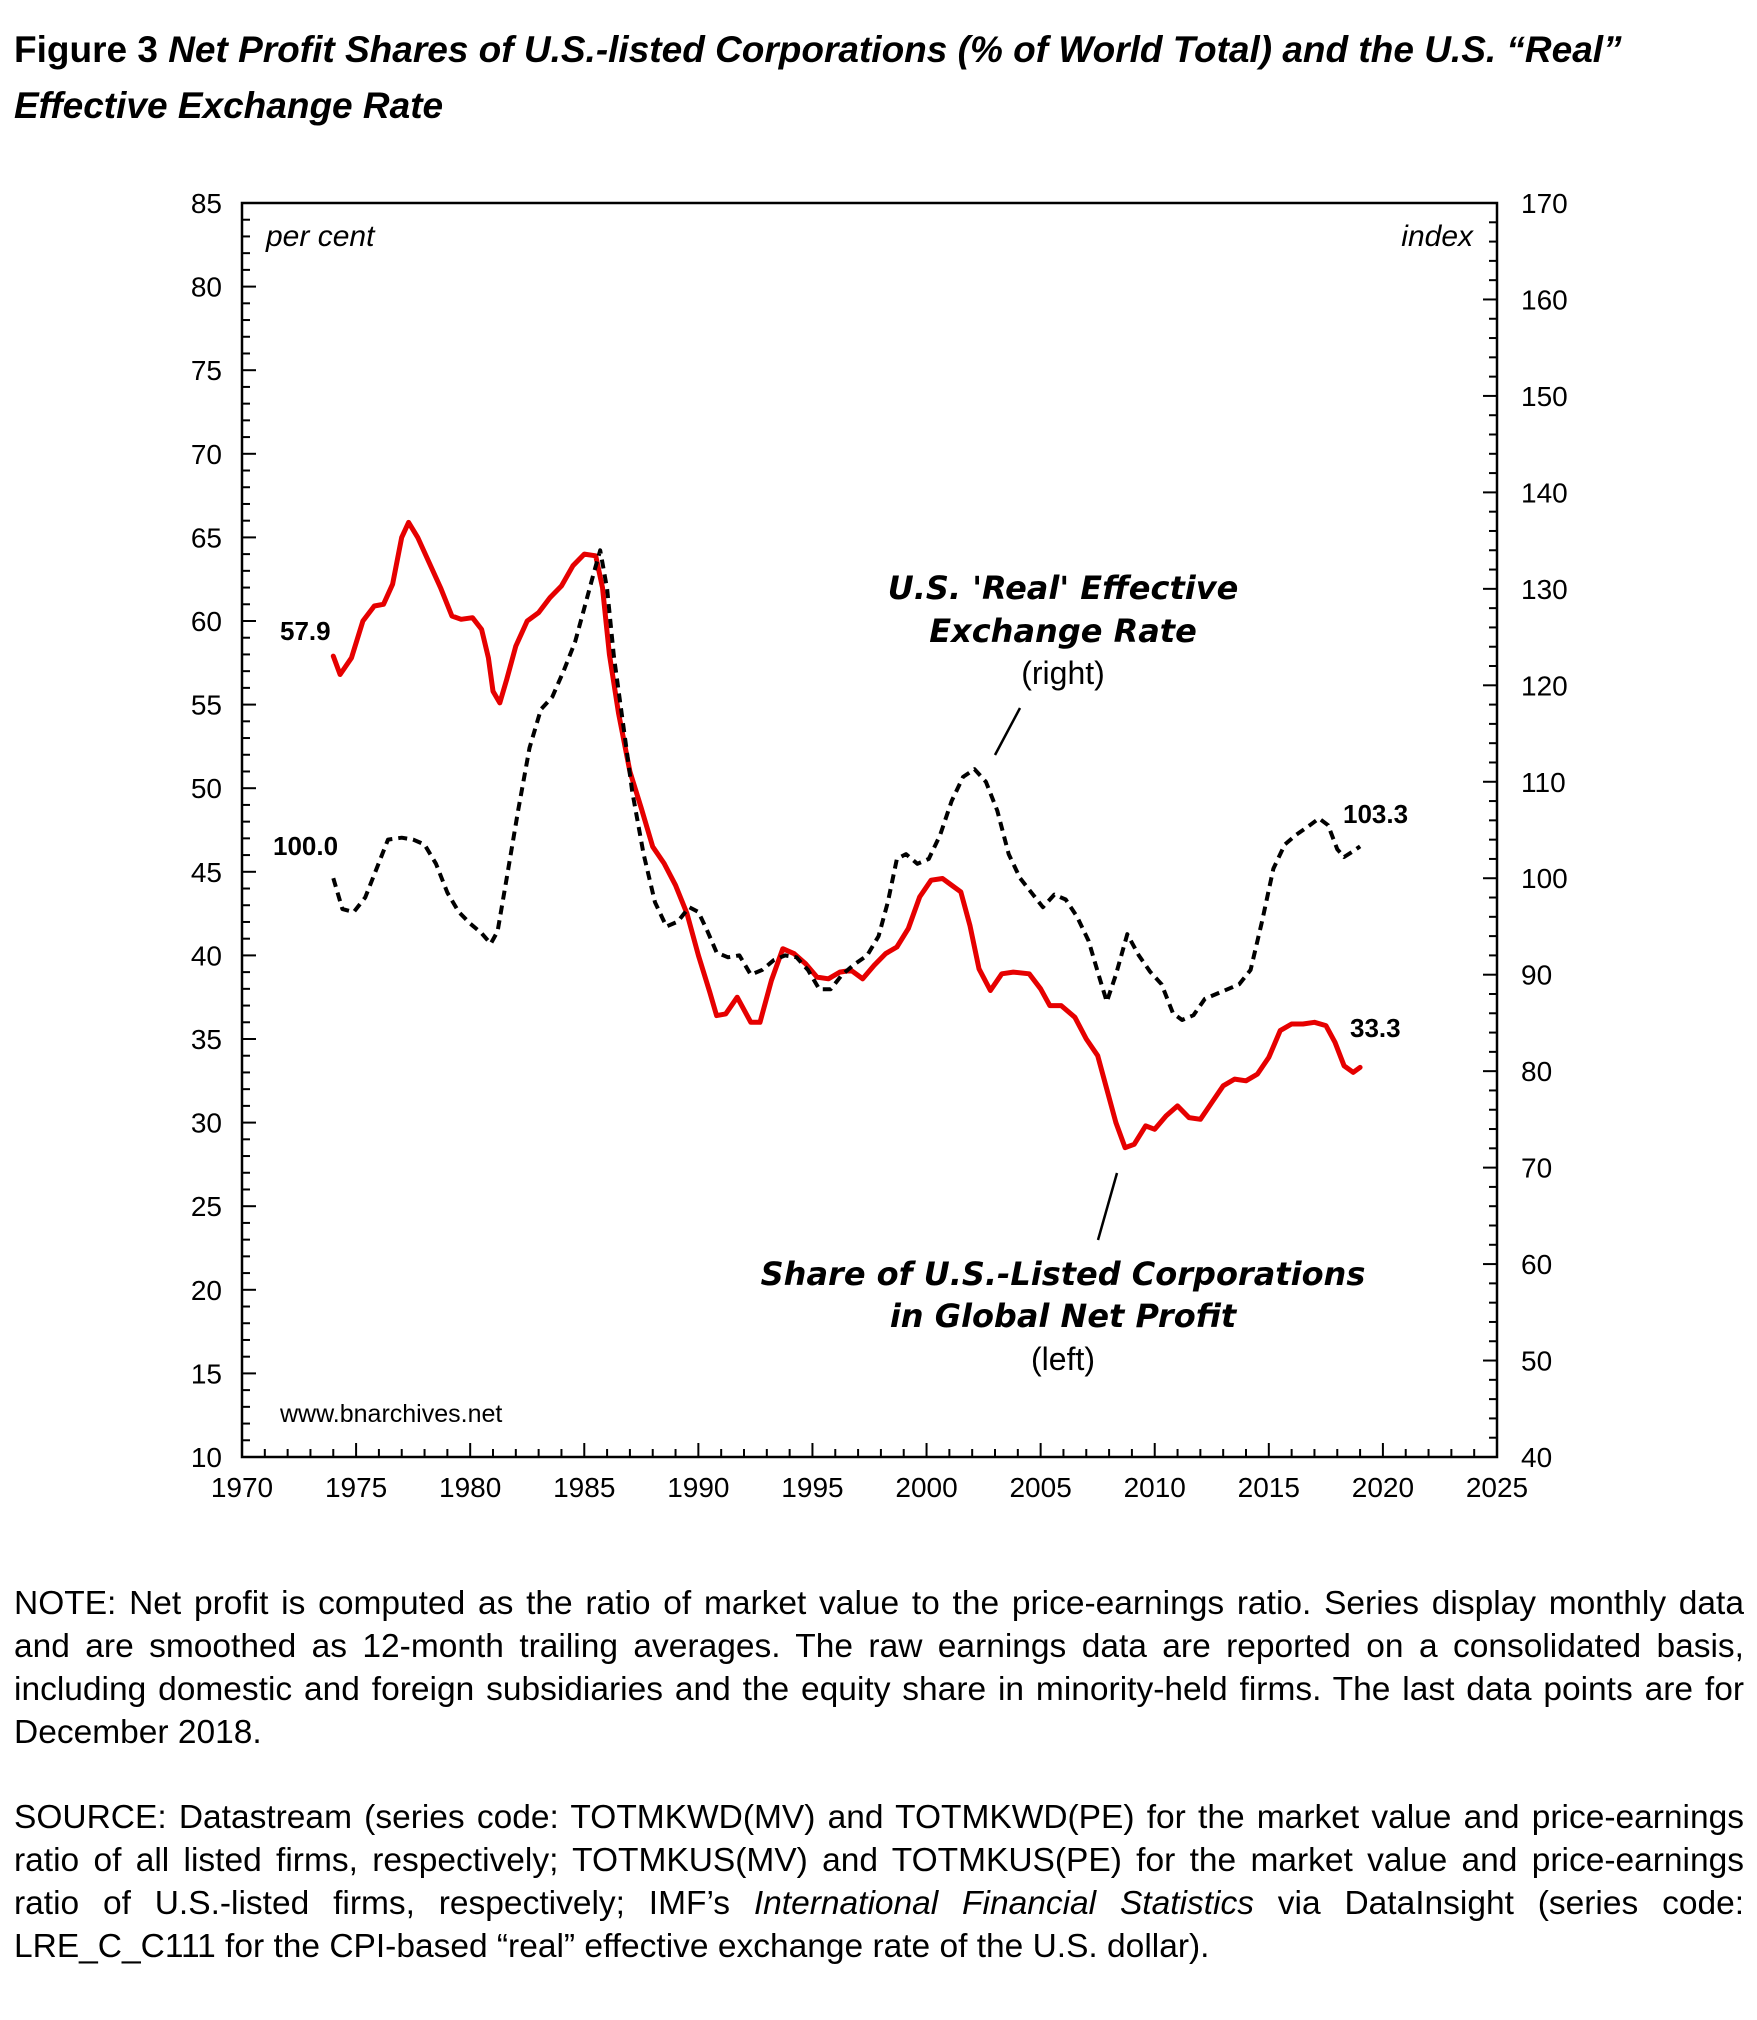  Describe the element at coordinates (1375, 814) in the screenshot. I see `exchange-end-label: 103.3` at that location.